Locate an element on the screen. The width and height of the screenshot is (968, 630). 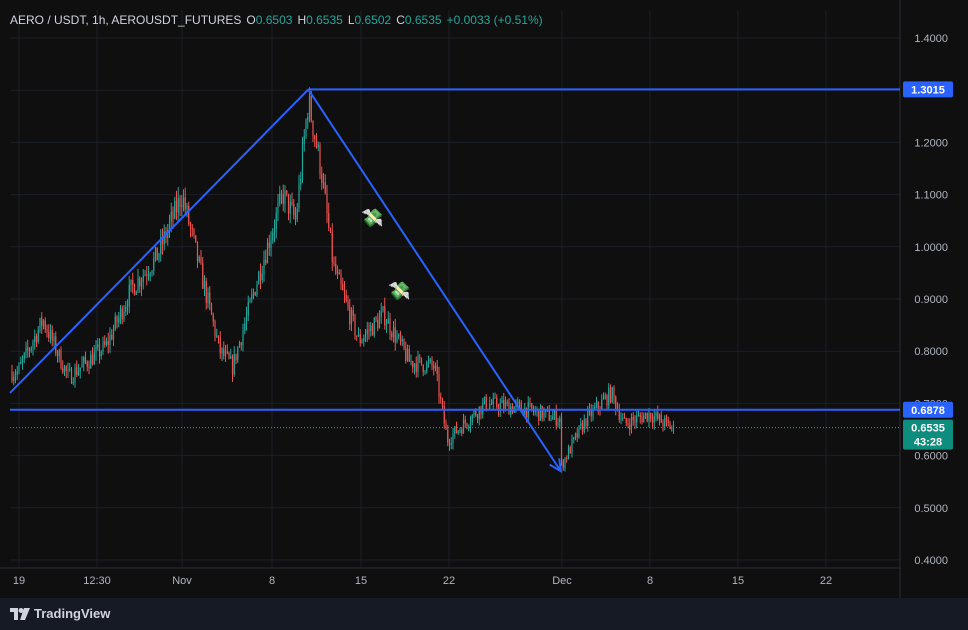
price-tick-label: 0.4000 is located at coordinates (931, 561).